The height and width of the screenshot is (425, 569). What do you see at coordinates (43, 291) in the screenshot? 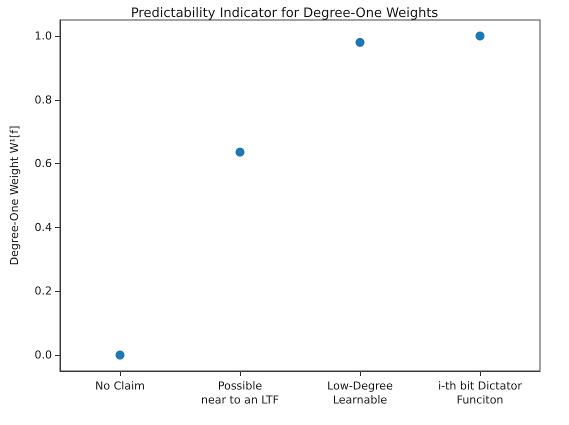
I see `y-tick-label: 0.2` at bounding box center [43, 291].